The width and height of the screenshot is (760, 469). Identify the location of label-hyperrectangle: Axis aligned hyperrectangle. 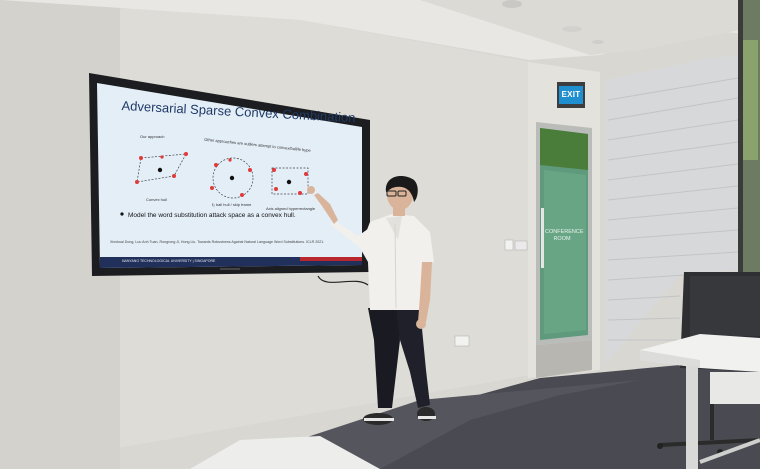
(291, 208).